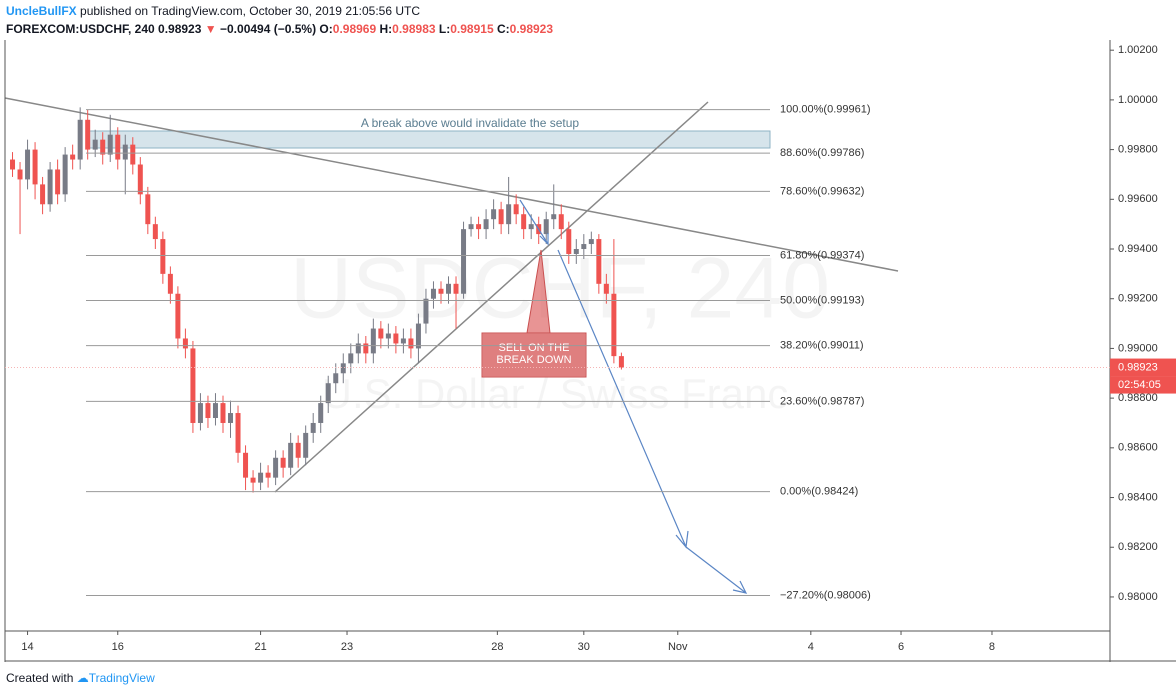 This screenshot has height=696, width=1176. I want to click on fib-label: −27.20%(0.98006), so click(825, 595).